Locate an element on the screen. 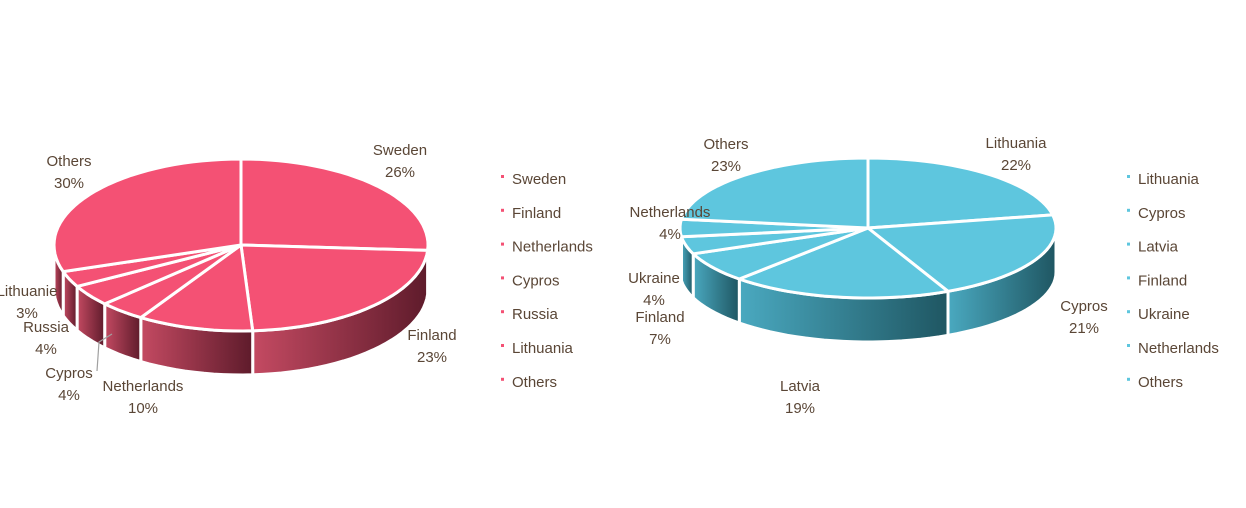  data-label-name-ukraine: Ukraine is located at coordinates (654, 278).